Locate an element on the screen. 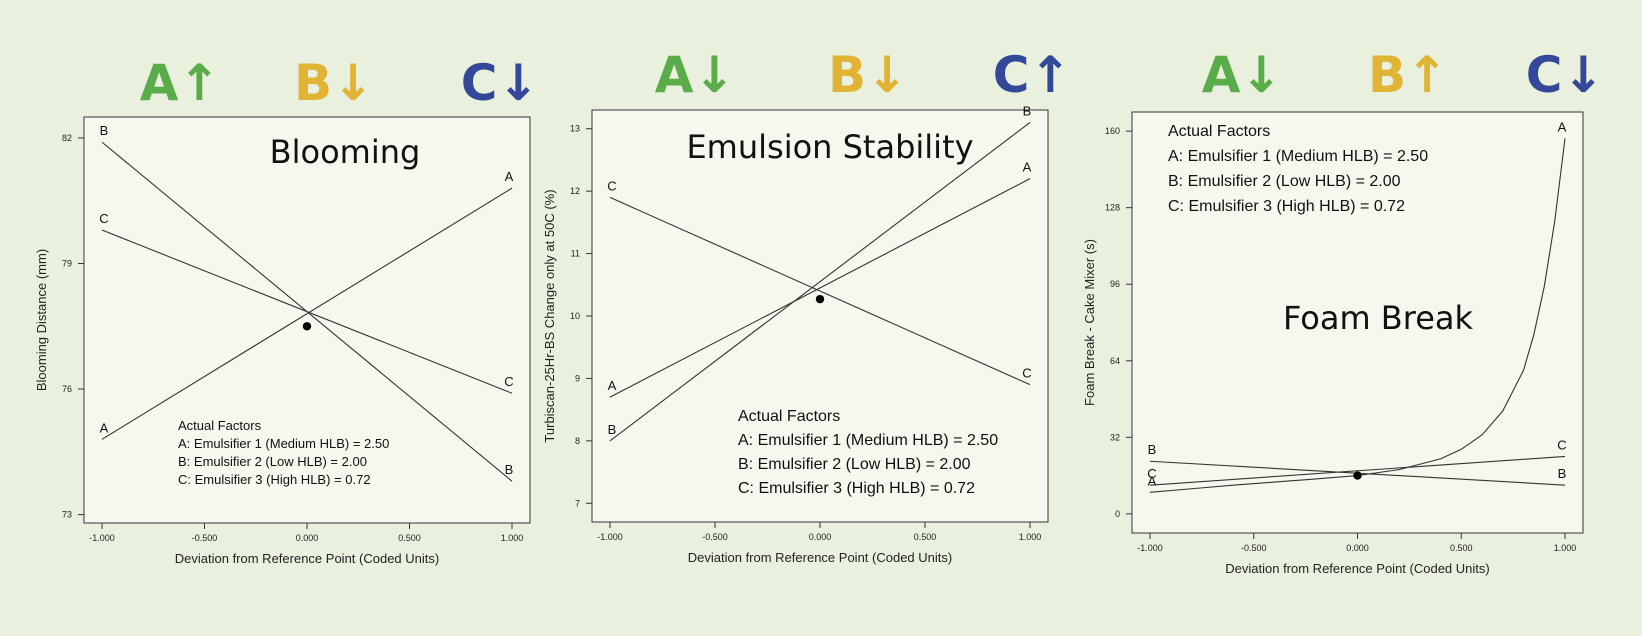 This screenshot has width=1642, height=636. chart-title: Emulsion Stability is located at coordinates (829, 147).